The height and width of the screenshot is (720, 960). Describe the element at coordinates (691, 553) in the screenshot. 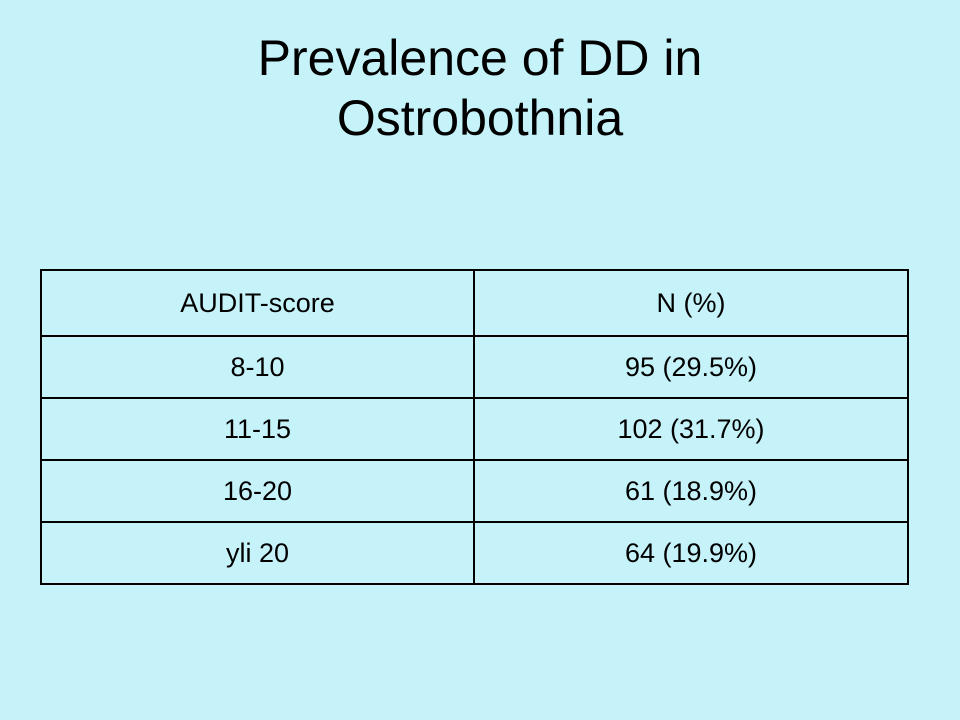

I see `cell-n-percent: 64 (19.9%)` at that location.